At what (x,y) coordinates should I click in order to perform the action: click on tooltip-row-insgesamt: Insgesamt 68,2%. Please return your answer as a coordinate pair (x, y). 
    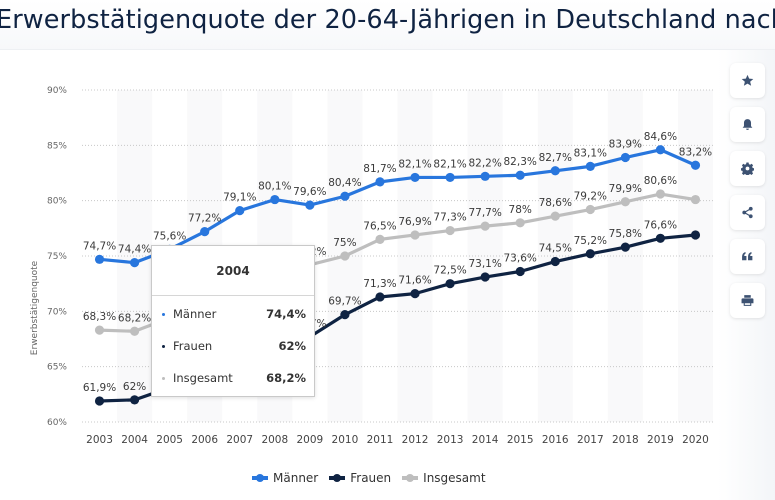
    Looking at the image, I should click on (234, 378).